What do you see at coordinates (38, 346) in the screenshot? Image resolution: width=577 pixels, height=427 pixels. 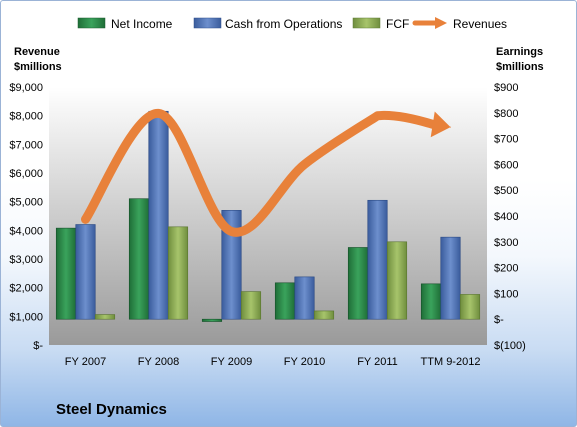 I see `left-tick-label: $-` at bounding box center [38, 346].